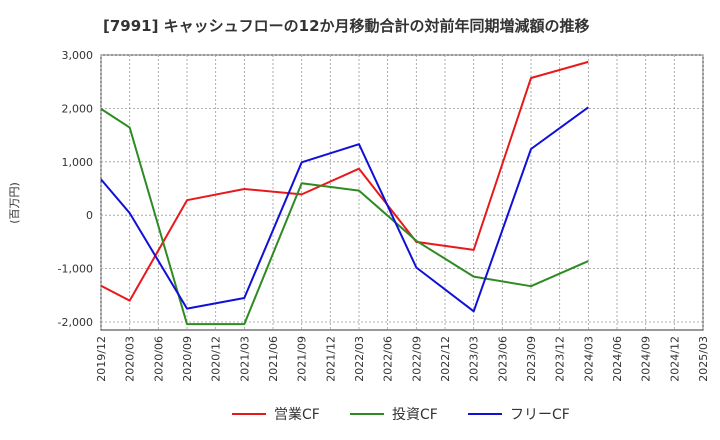 The image size is (720, 440). What do you see at coordinates (330, 359) in the screenshot?
I see `x-tick-label: 2021/12` at bounding box center [330, 359].